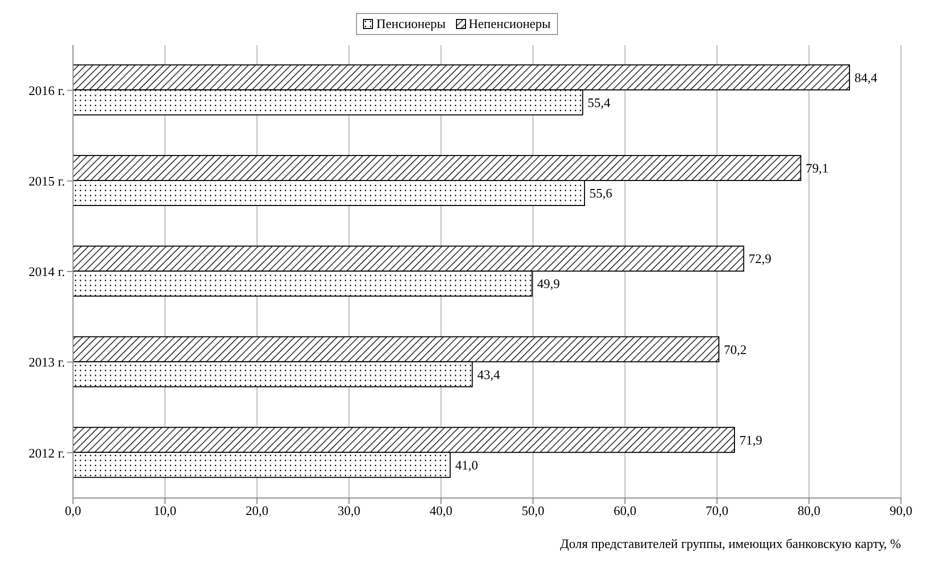  Describe the element at coordinates (73, 510) in the screenshot. I see `x-tick-label: 0,0` at that location.